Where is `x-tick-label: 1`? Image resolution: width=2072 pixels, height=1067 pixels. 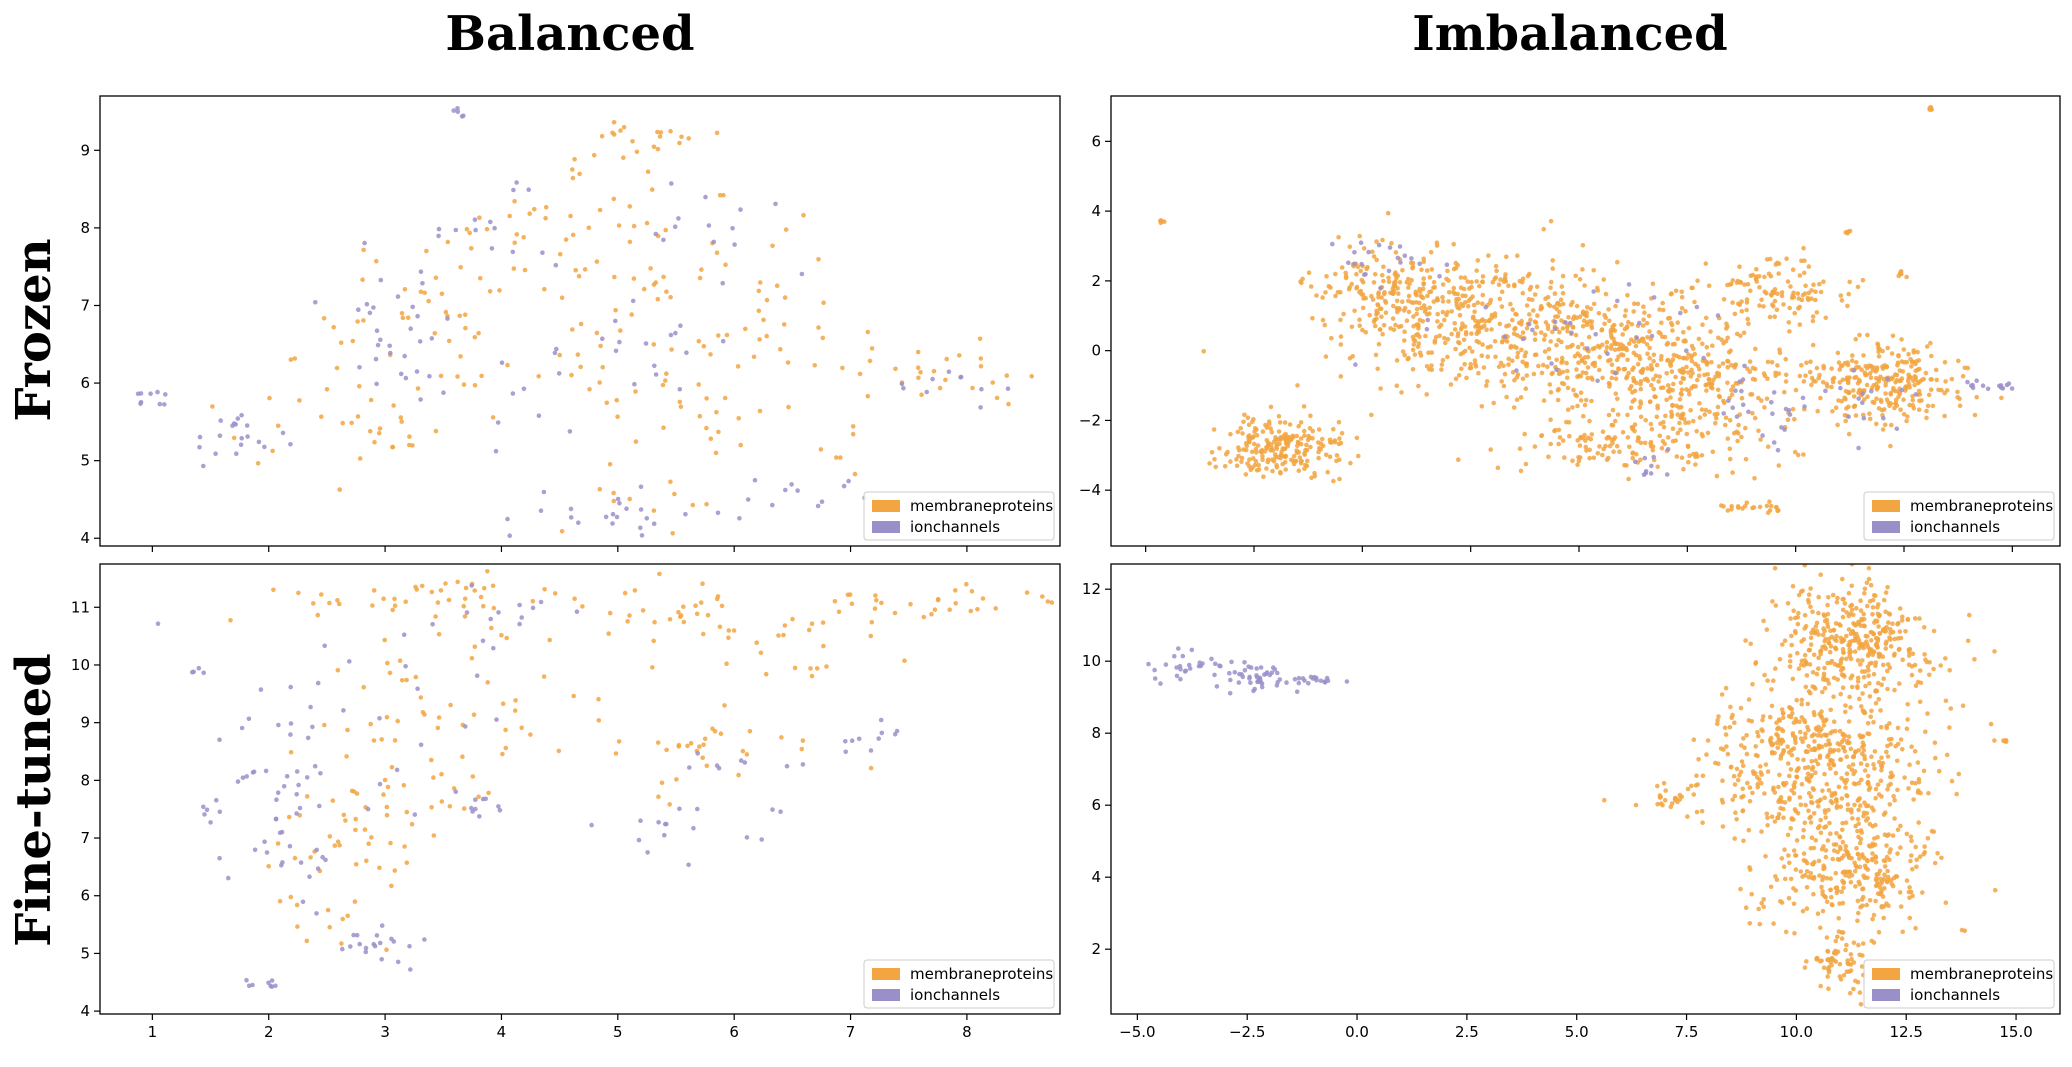 x-tick-label: 1 is located at coordinates (153, 1032).